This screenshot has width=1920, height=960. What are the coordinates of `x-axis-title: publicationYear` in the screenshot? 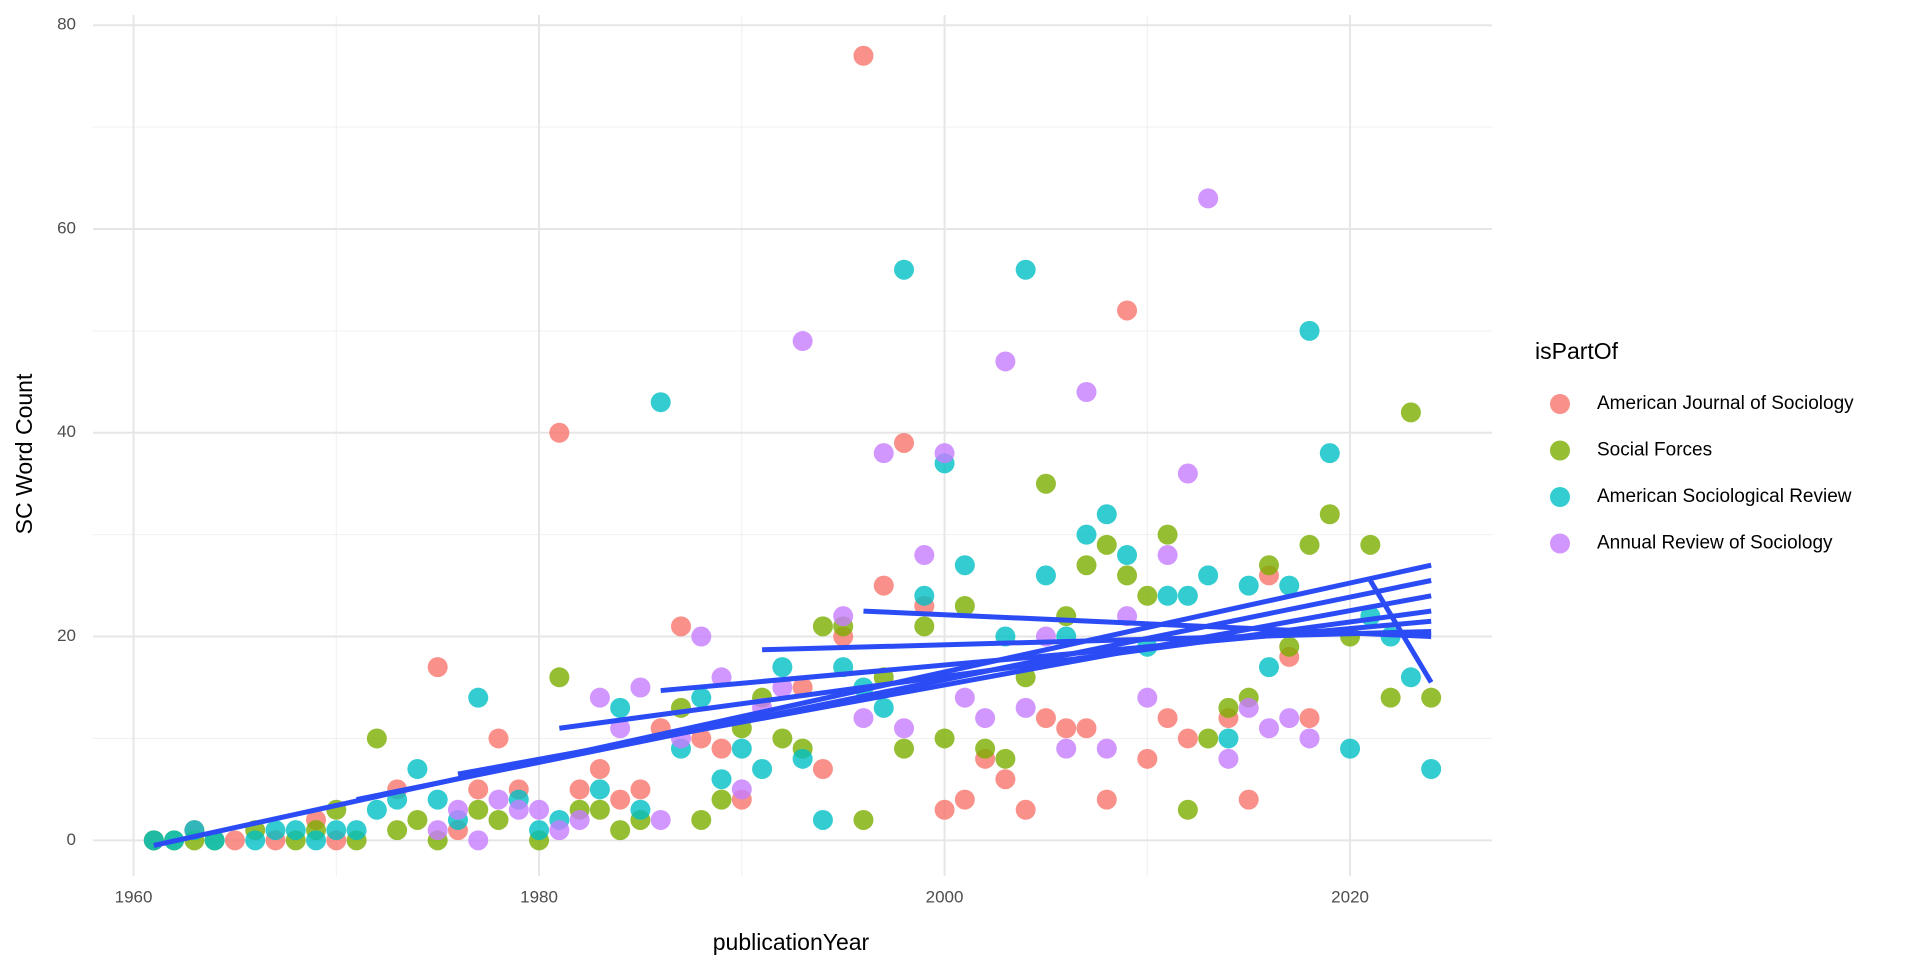 It's located at (791, 942).